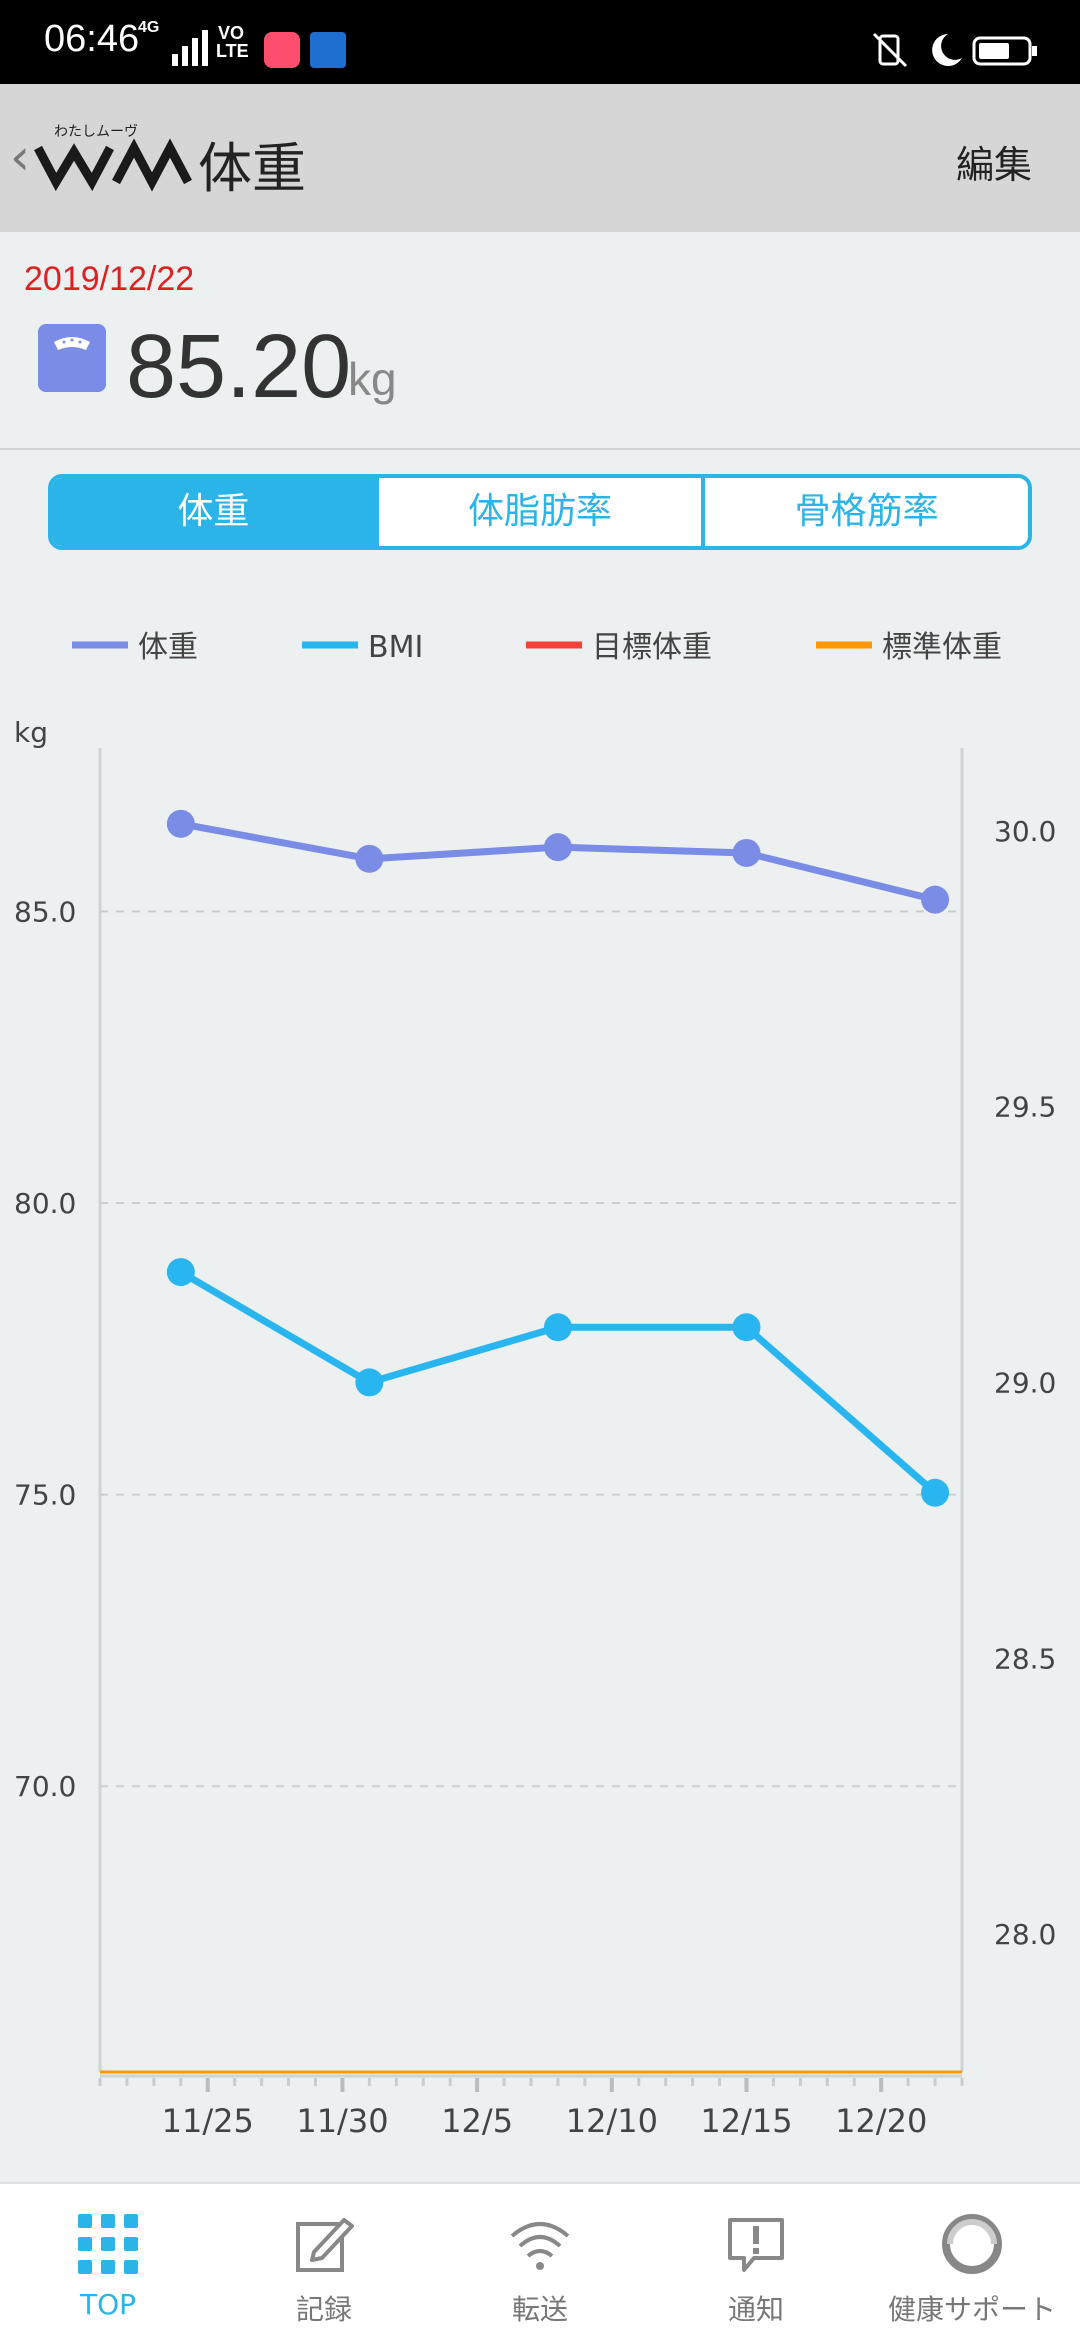 Image resolution: width=1080 pixels, height=2342 pixels. What do you see at coordinates (325, 2245) in the screenshot?
I see `edit-icon` at bounding box center [325, 2245].